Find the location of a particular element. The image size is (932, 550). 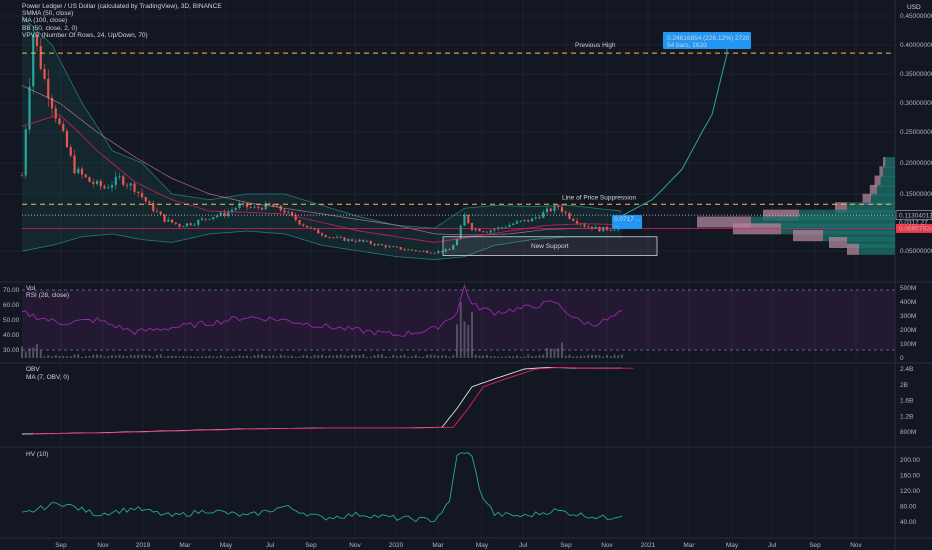

time-tick-9: Mar is located at coordinates (438, 545).